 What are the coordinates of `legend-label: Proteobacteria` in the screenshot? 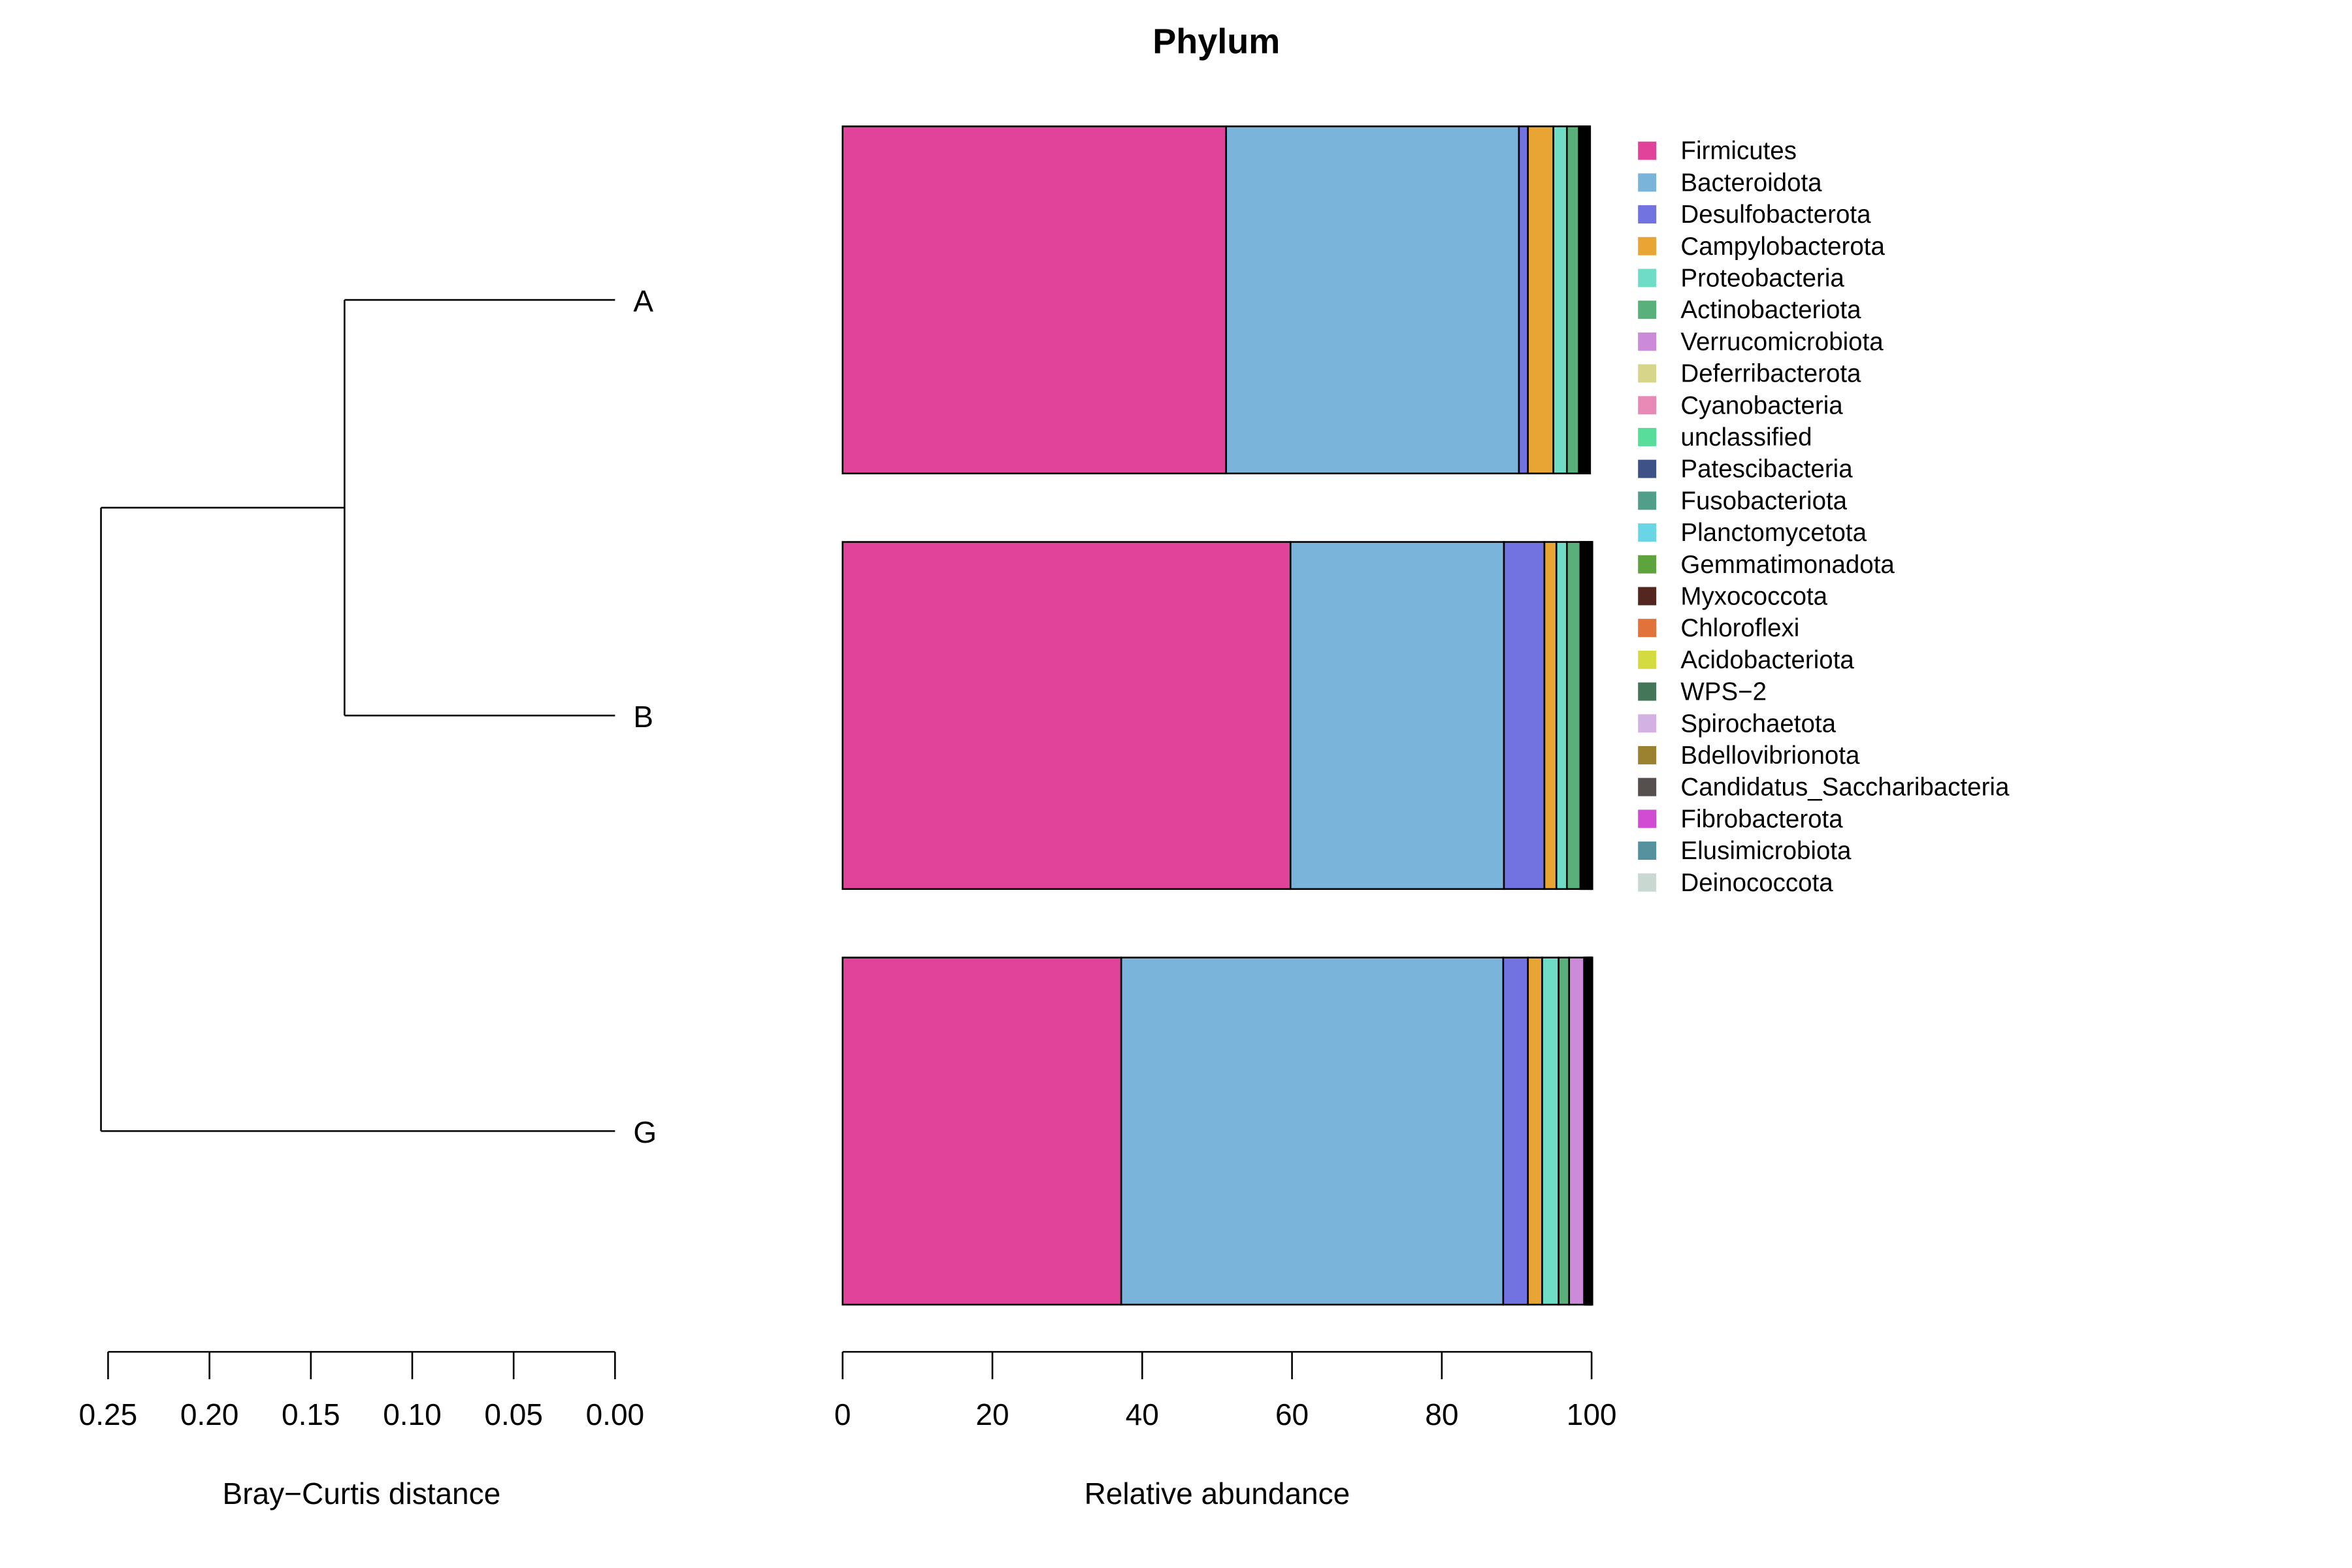 It's located at (1762, 278).